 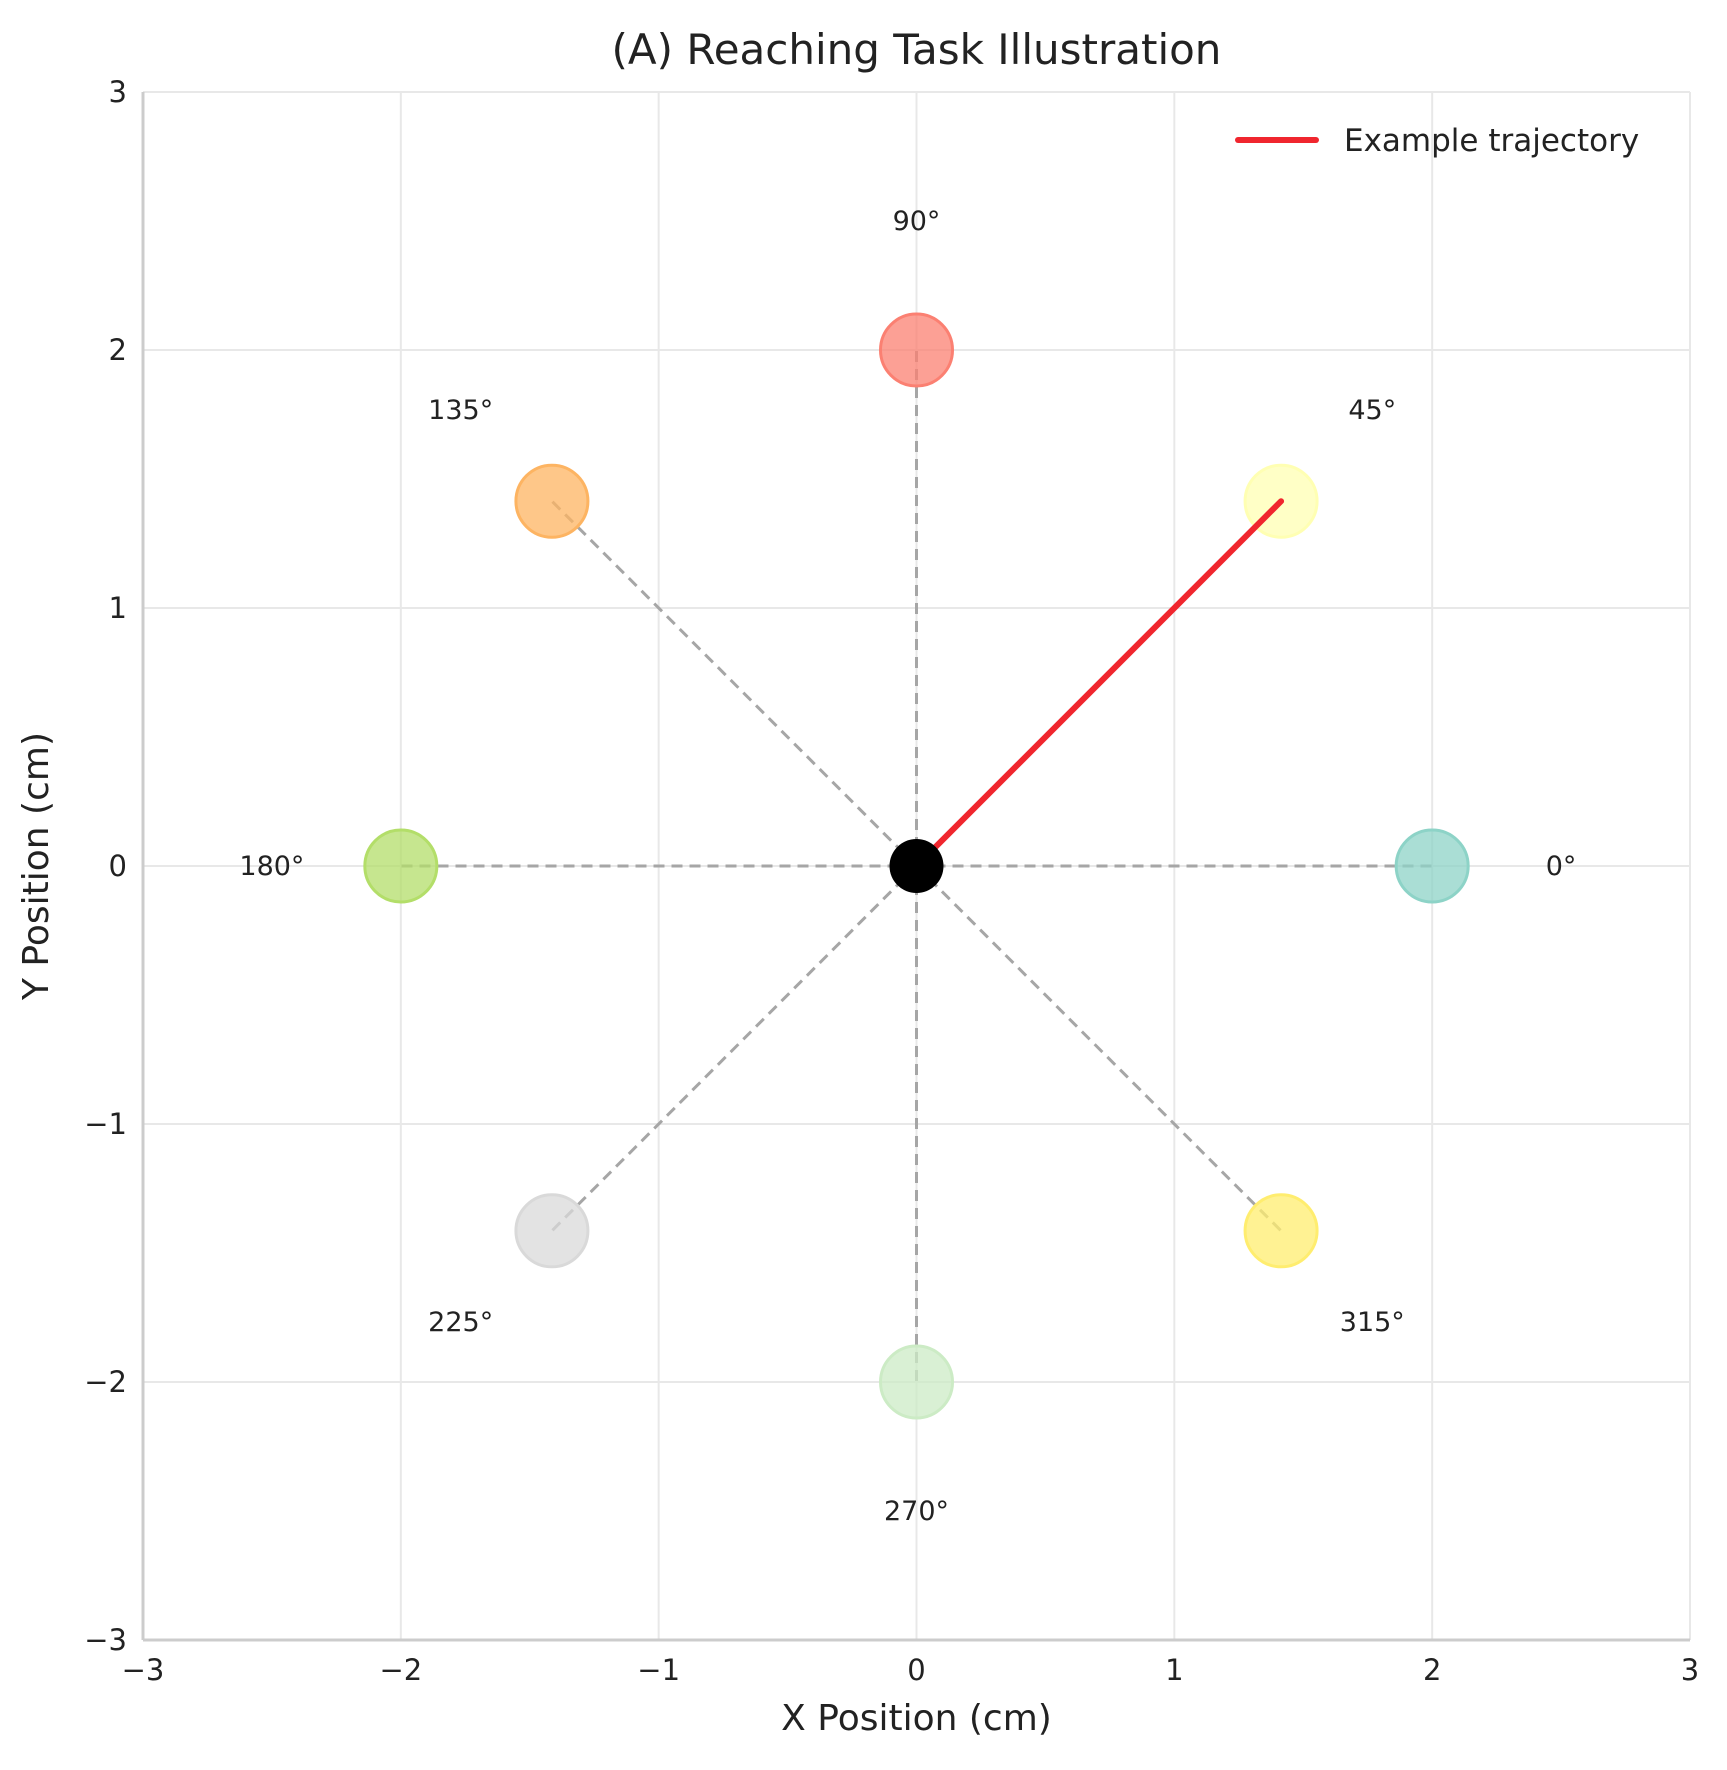 What do you see at coordinates (400, 1670) in the screenshot?
I see `x-tick-label: −2` at bounding box center [400, 1670].